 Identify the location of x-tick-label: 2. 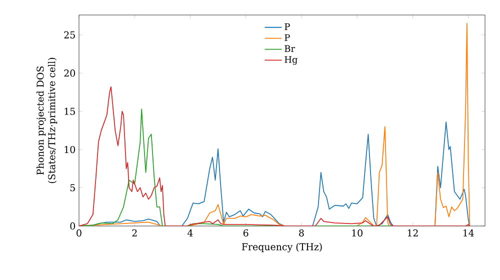
(134, 232).